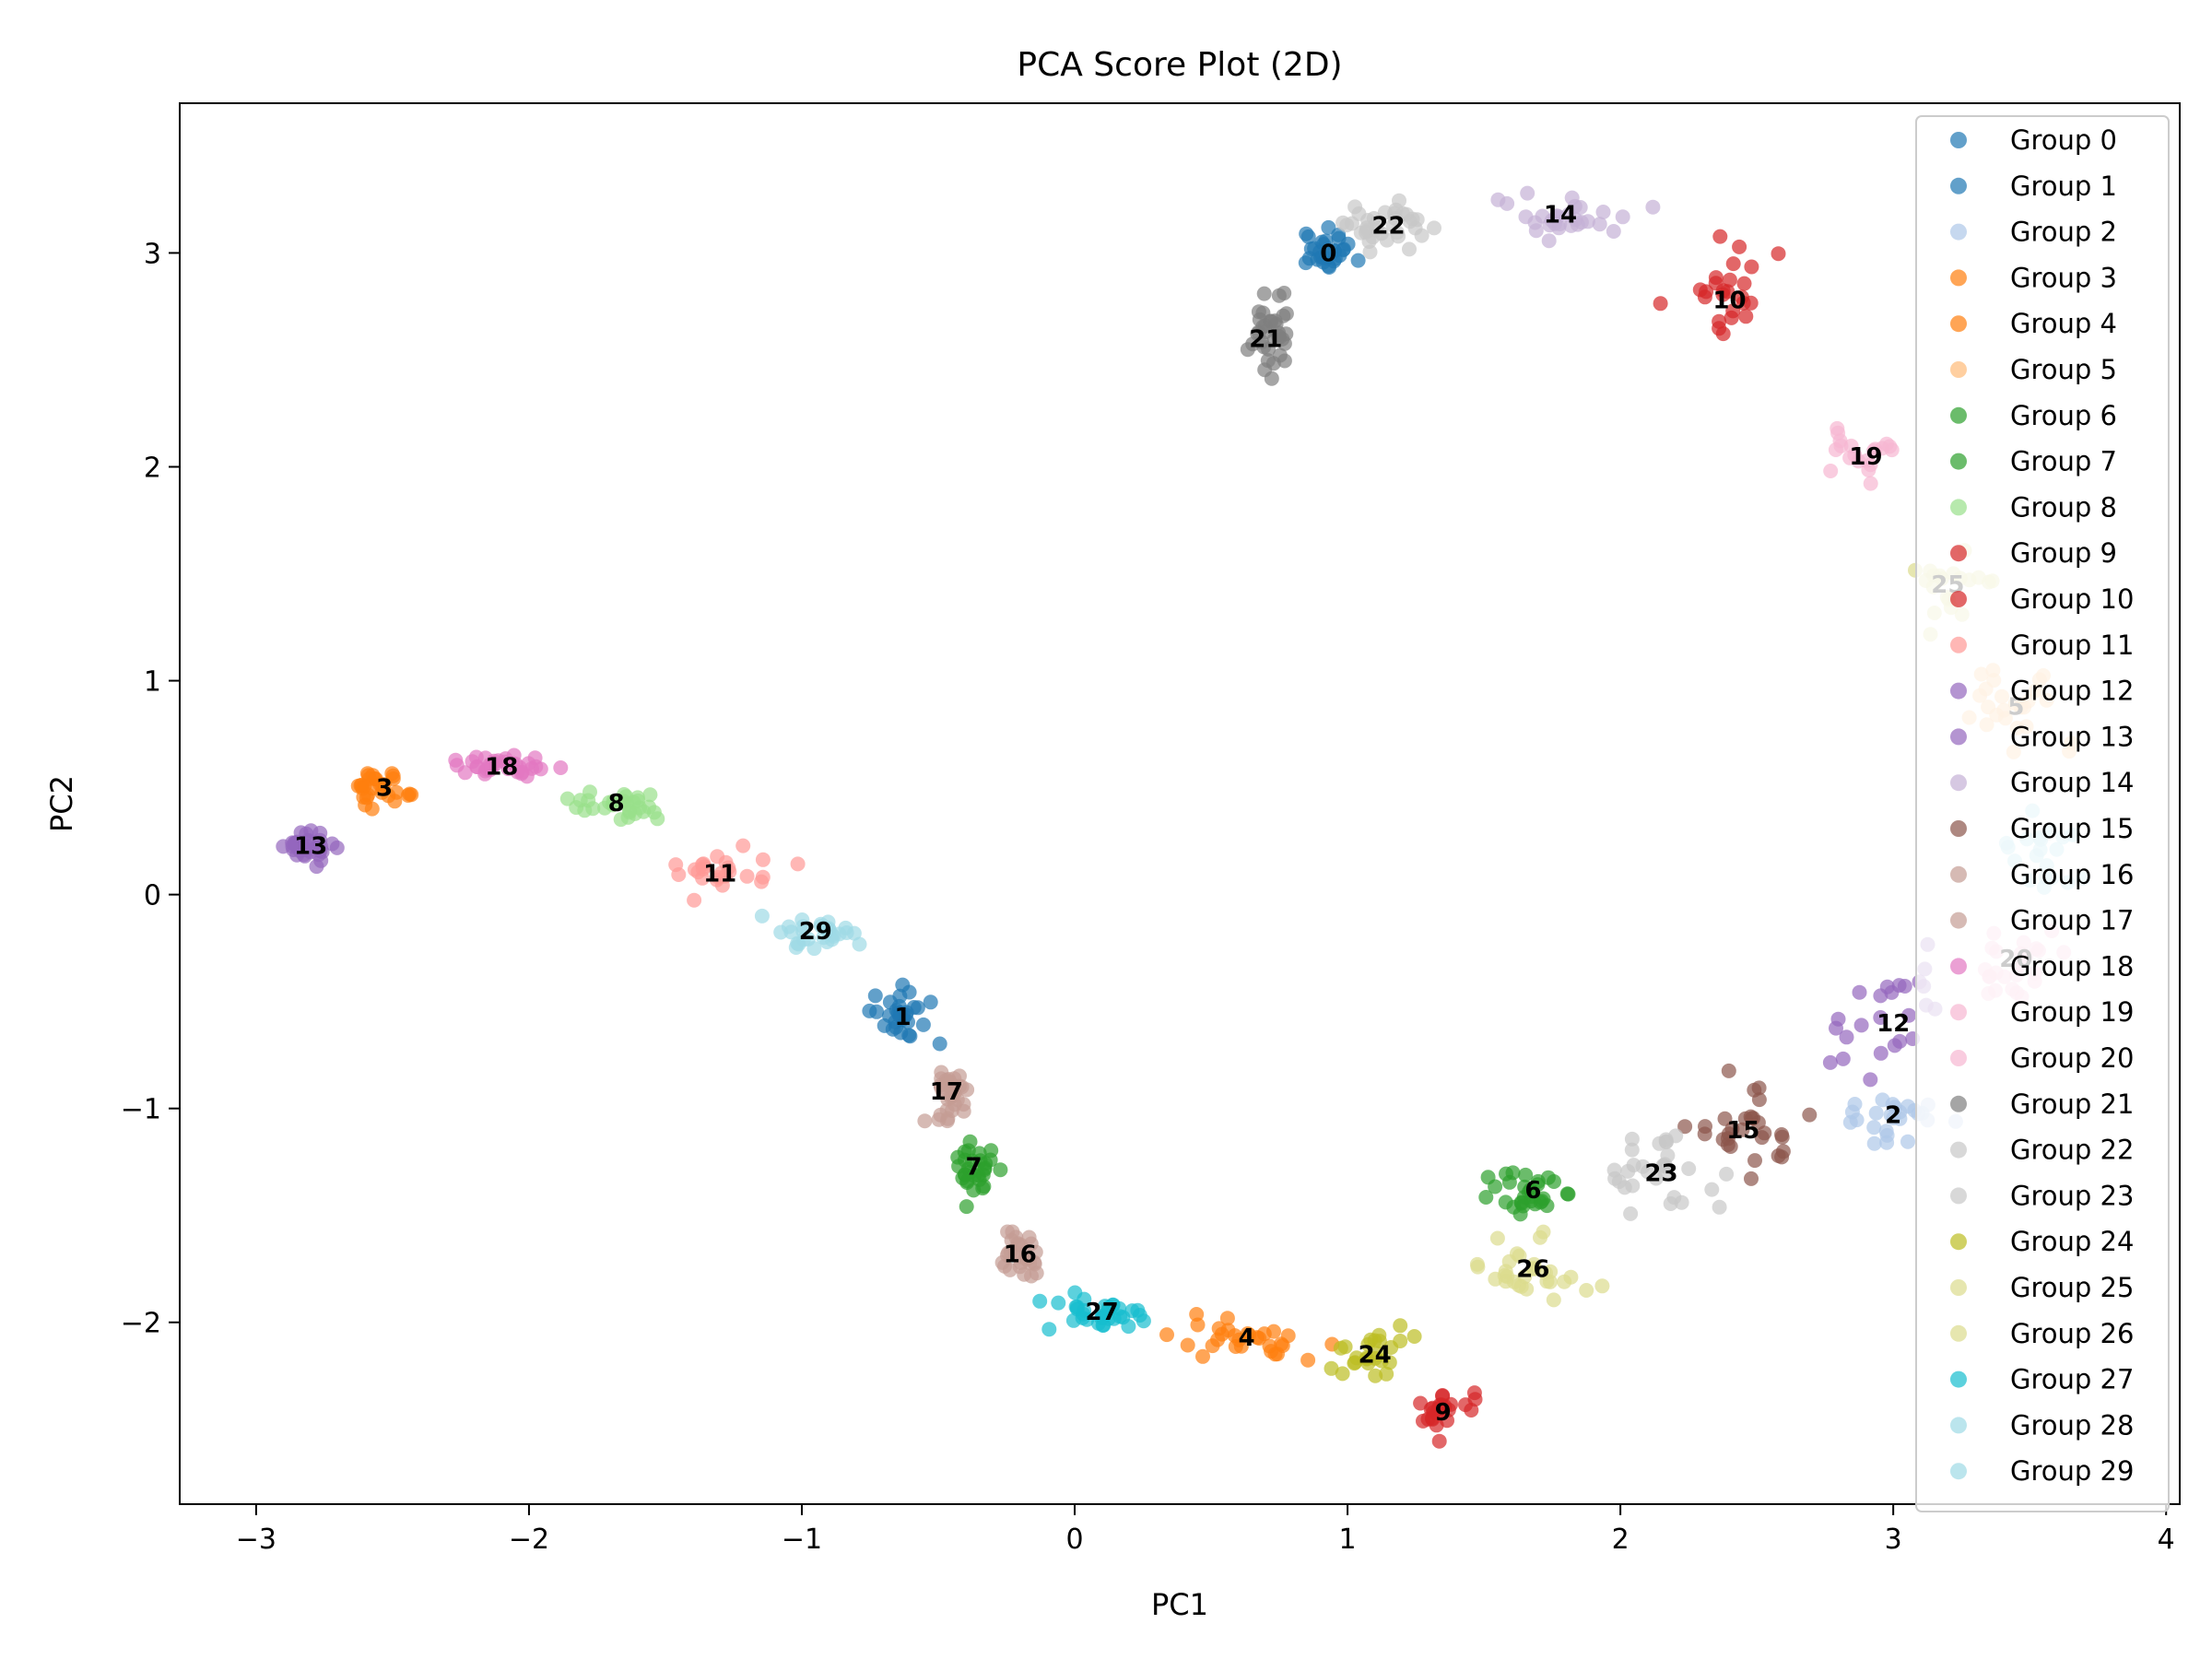 The height and width of the screenshot is (1659, 2212). What do you see at coordinates (61, 803) in the screenshot?
I see `y-axis-label: PC2` at bounding box center [61, 803].